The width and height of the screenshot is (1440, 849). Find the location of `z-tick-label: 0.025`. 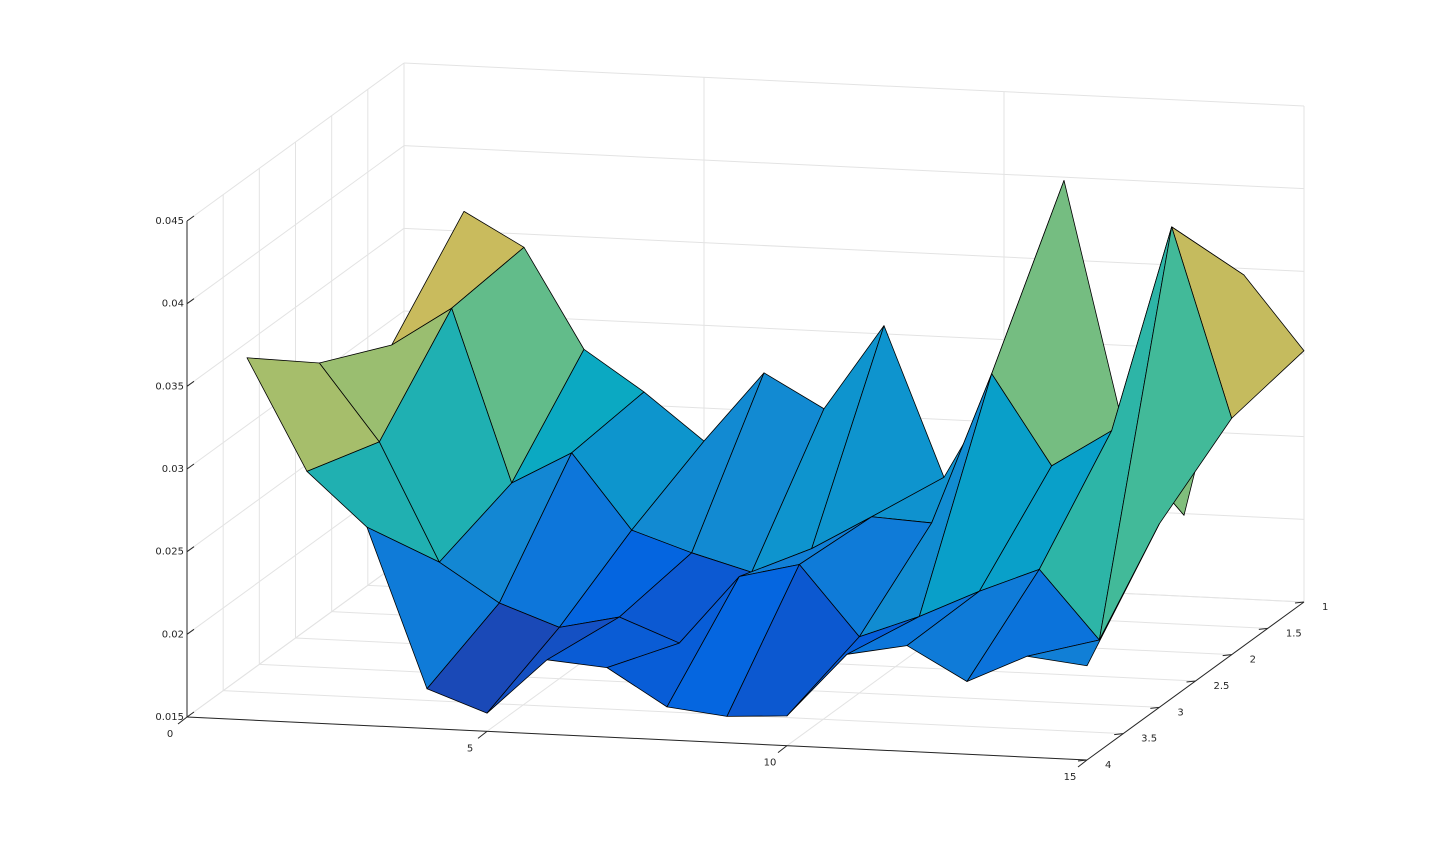

z-tick-label: 0.025 is located at coordinates (169, 552).